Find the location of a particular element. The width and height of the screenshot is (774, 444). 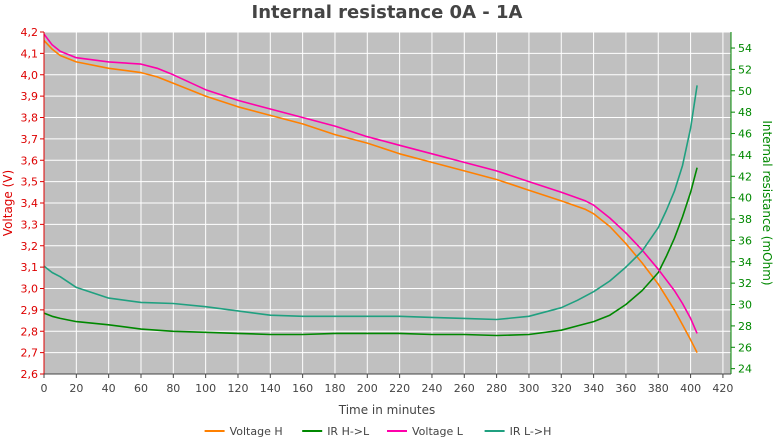

x-tick-label: 40 is located at coordinates (109, 388).